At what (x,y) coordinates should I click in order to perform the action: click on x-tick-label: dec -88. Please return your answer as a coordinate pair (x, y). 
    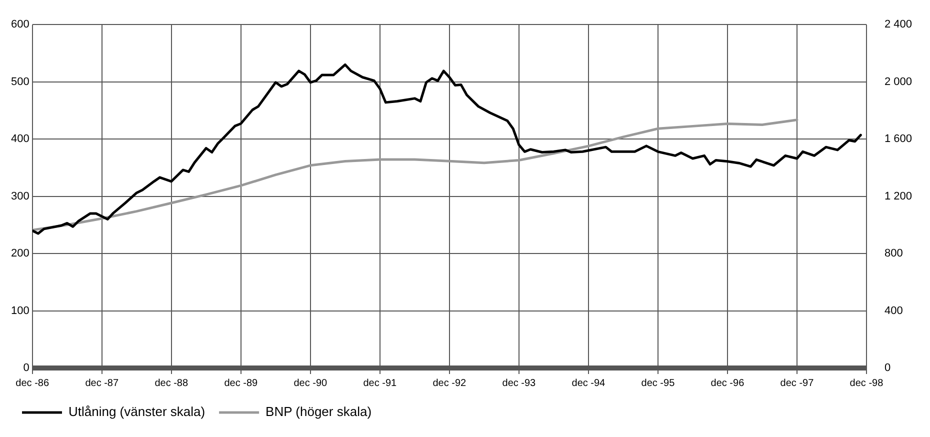
    Looking at the image, I should click on (171, 383).